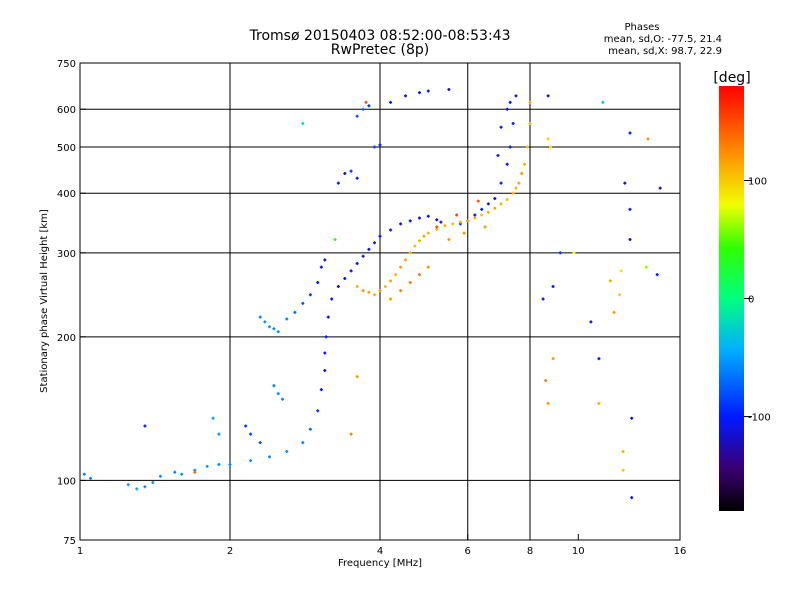  I want to click on y-tick-label: 750, so click(66, 64).